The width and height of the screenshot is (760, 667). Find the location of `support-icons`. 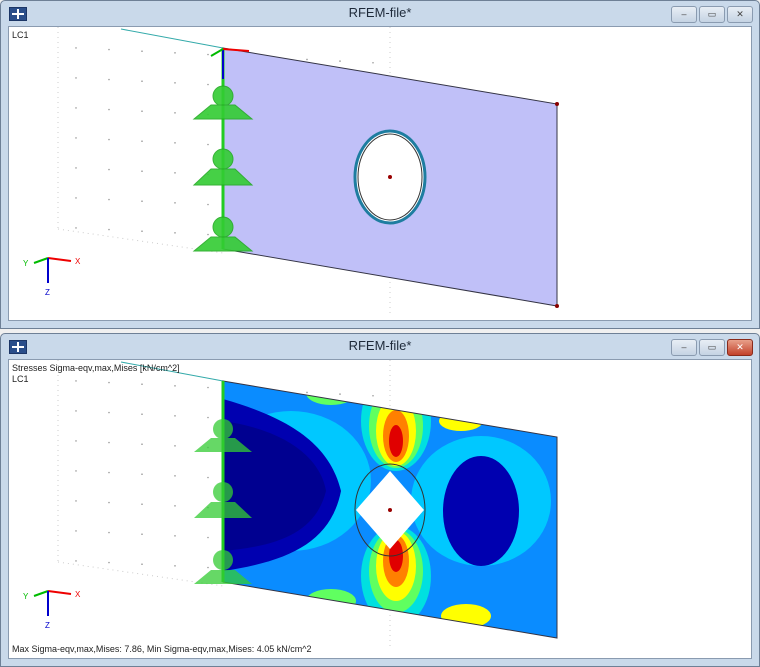

support-icons is located at coordinates (223, 168).